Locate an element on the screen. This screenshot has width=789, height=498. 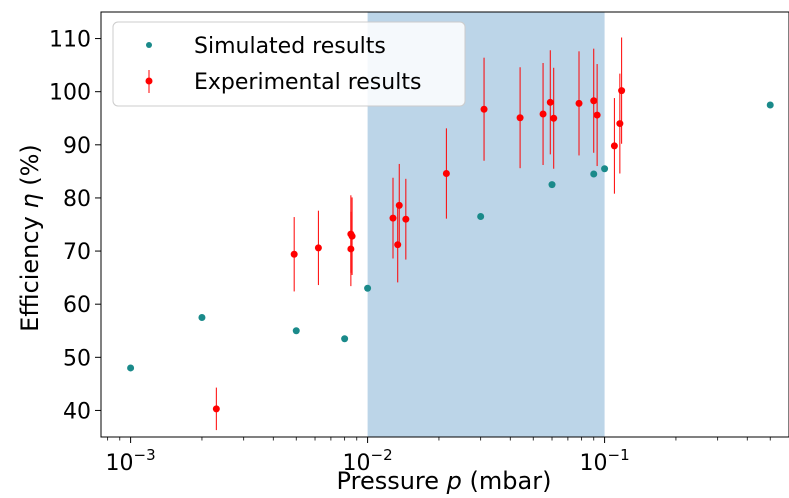
legend-box is located at coordinates (289, 64).